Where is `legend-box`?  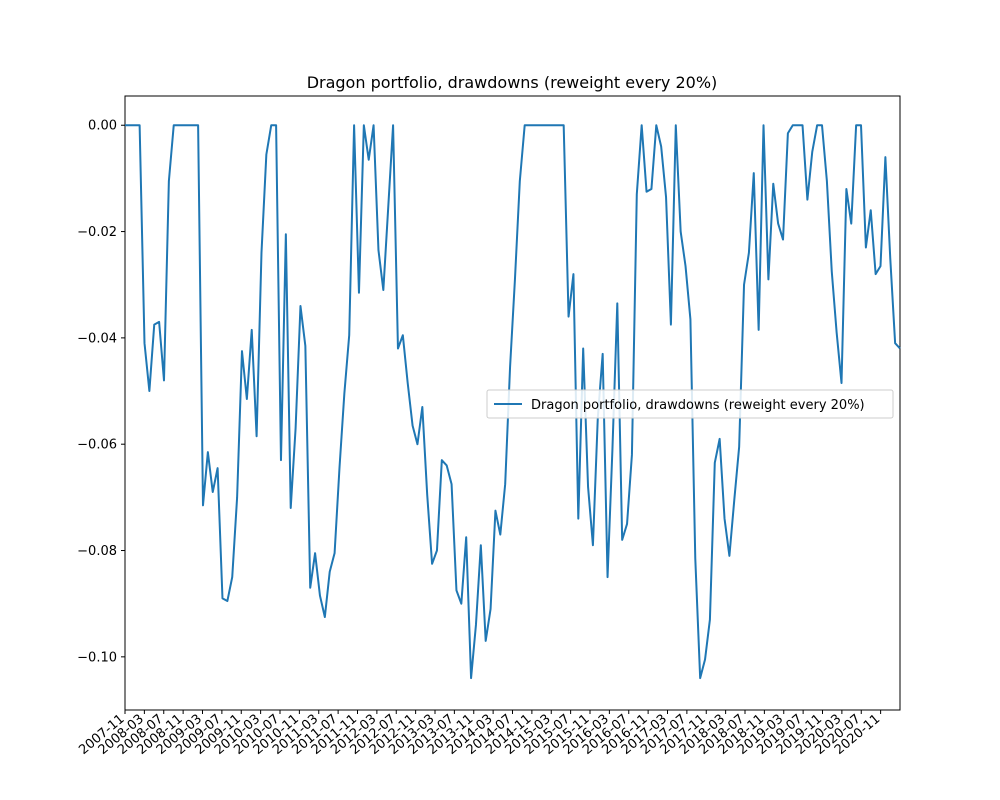
legend-box is located at coordinates (690, 404).